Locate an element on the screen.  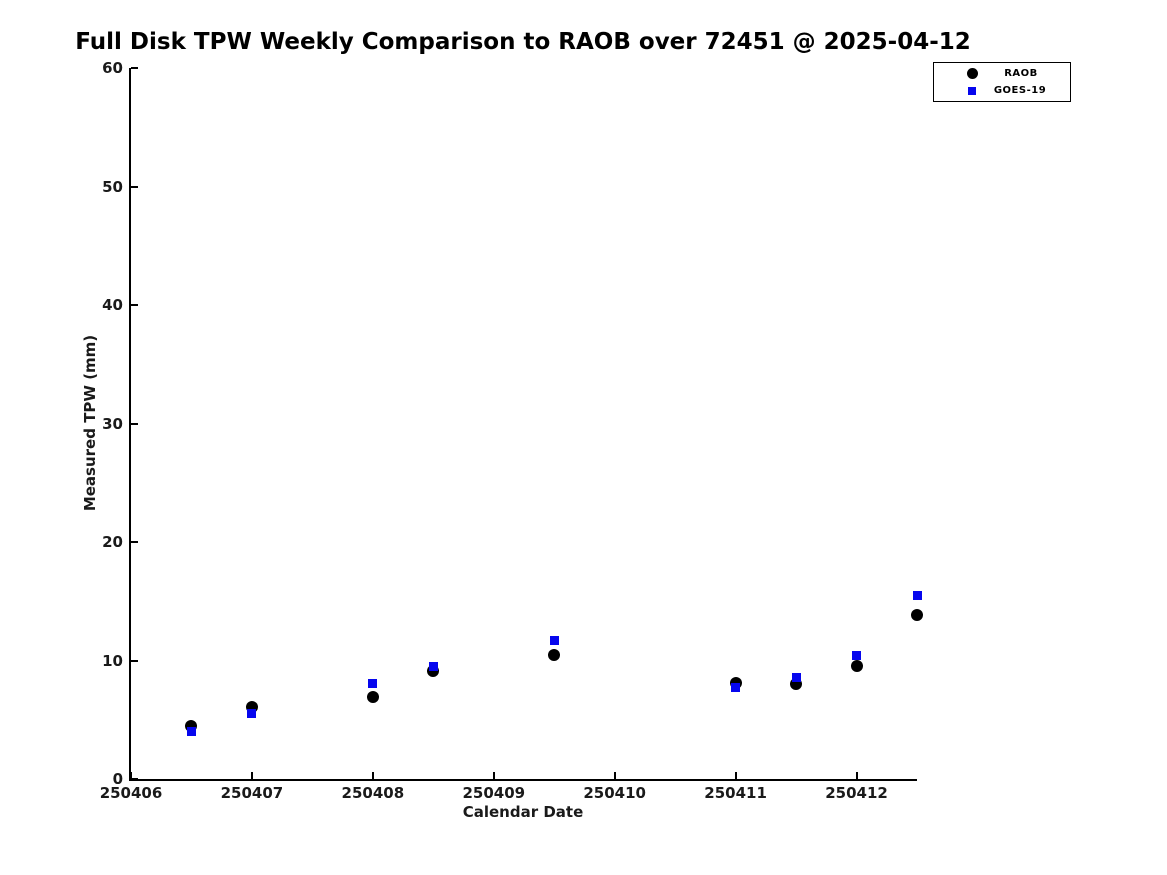
x-tick-label: 250406 is located at coordinates (131, 793).